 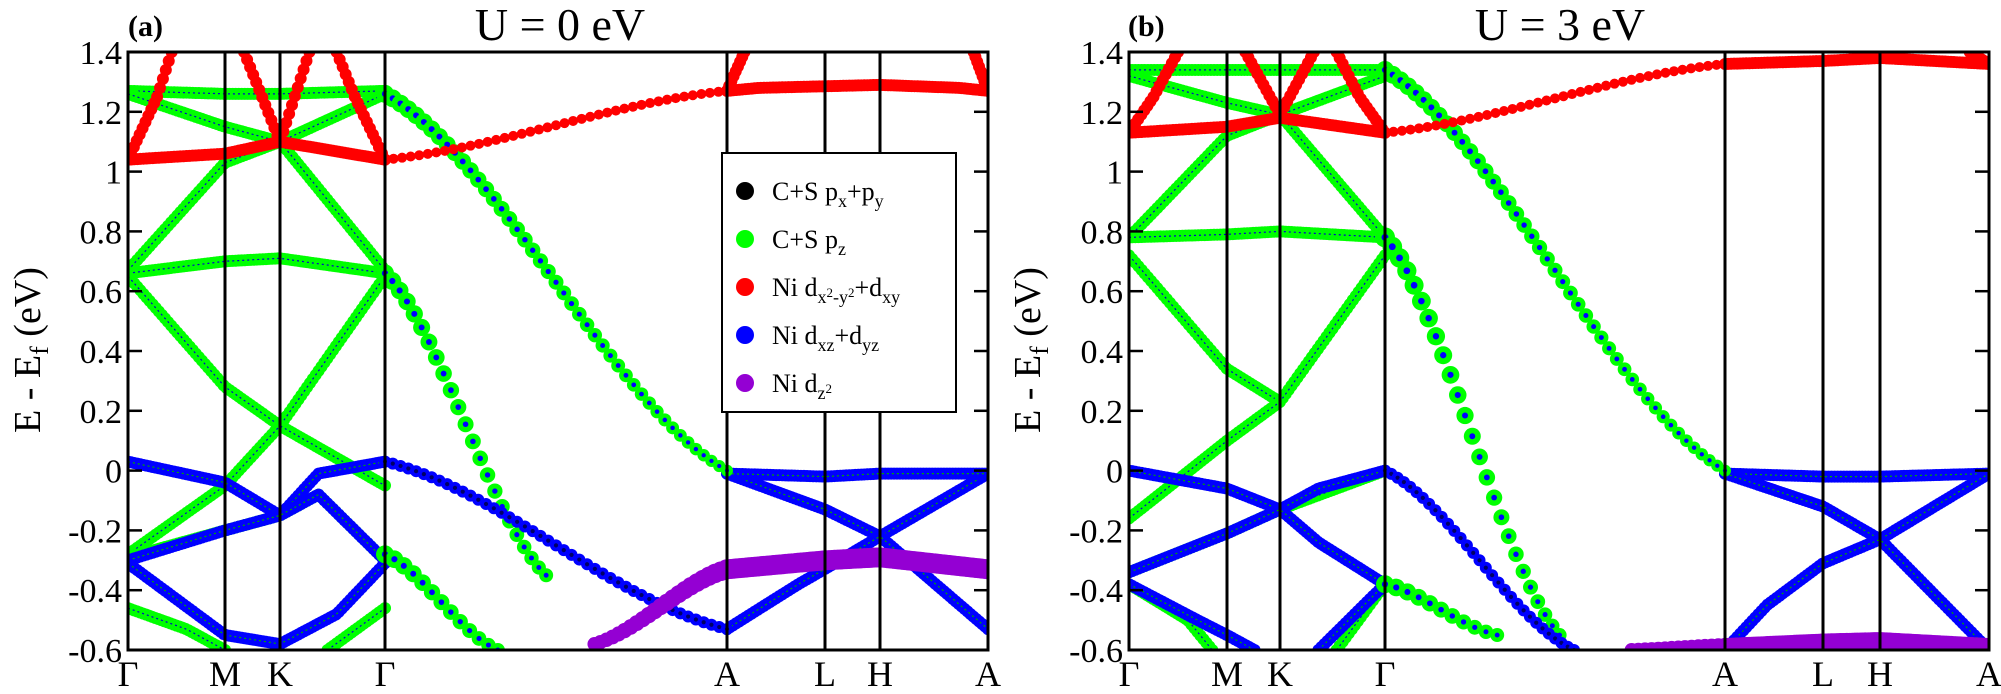 What do you see at coordinates (745, 239) in the screenshot?
I see `legend-marker` at bounding box center [745, 239].